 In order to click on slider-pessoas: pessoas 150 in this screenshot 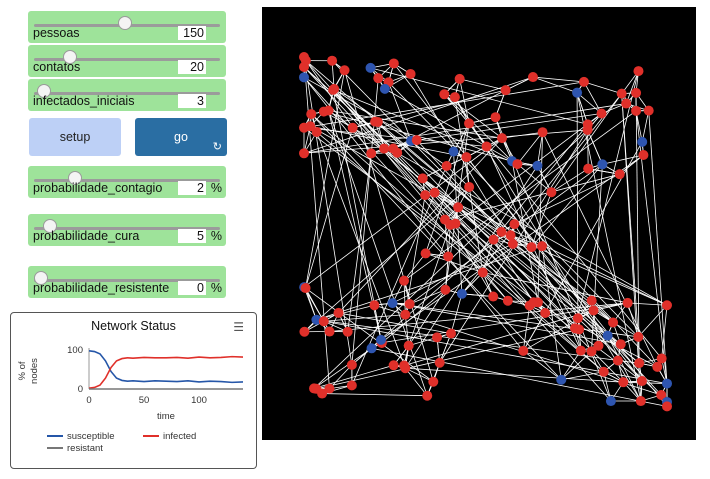, I will do `click(127, 27)`.